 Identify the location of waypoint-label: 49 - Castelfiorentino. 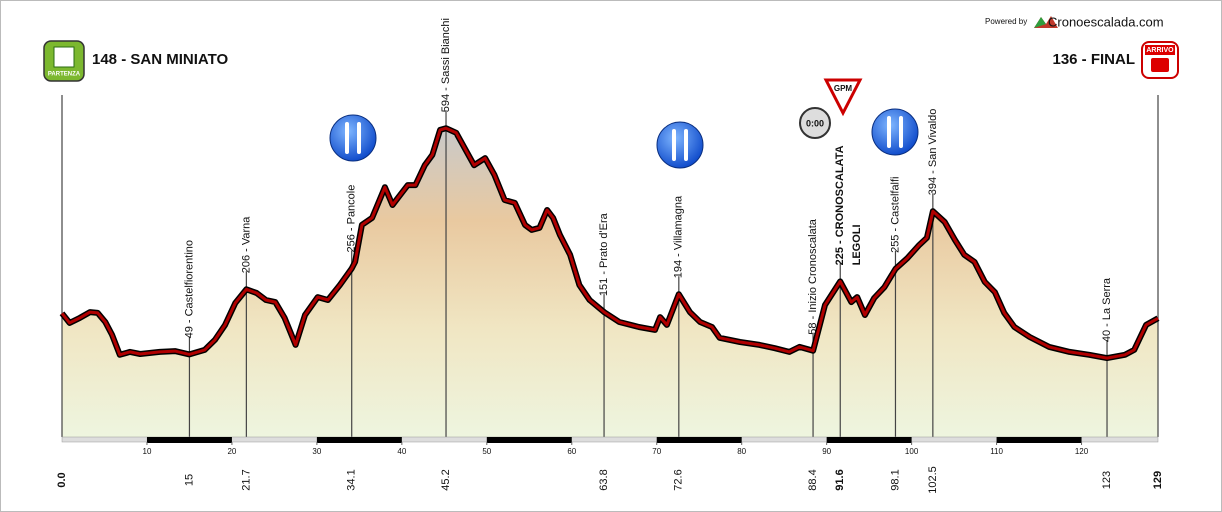
(189, 289).